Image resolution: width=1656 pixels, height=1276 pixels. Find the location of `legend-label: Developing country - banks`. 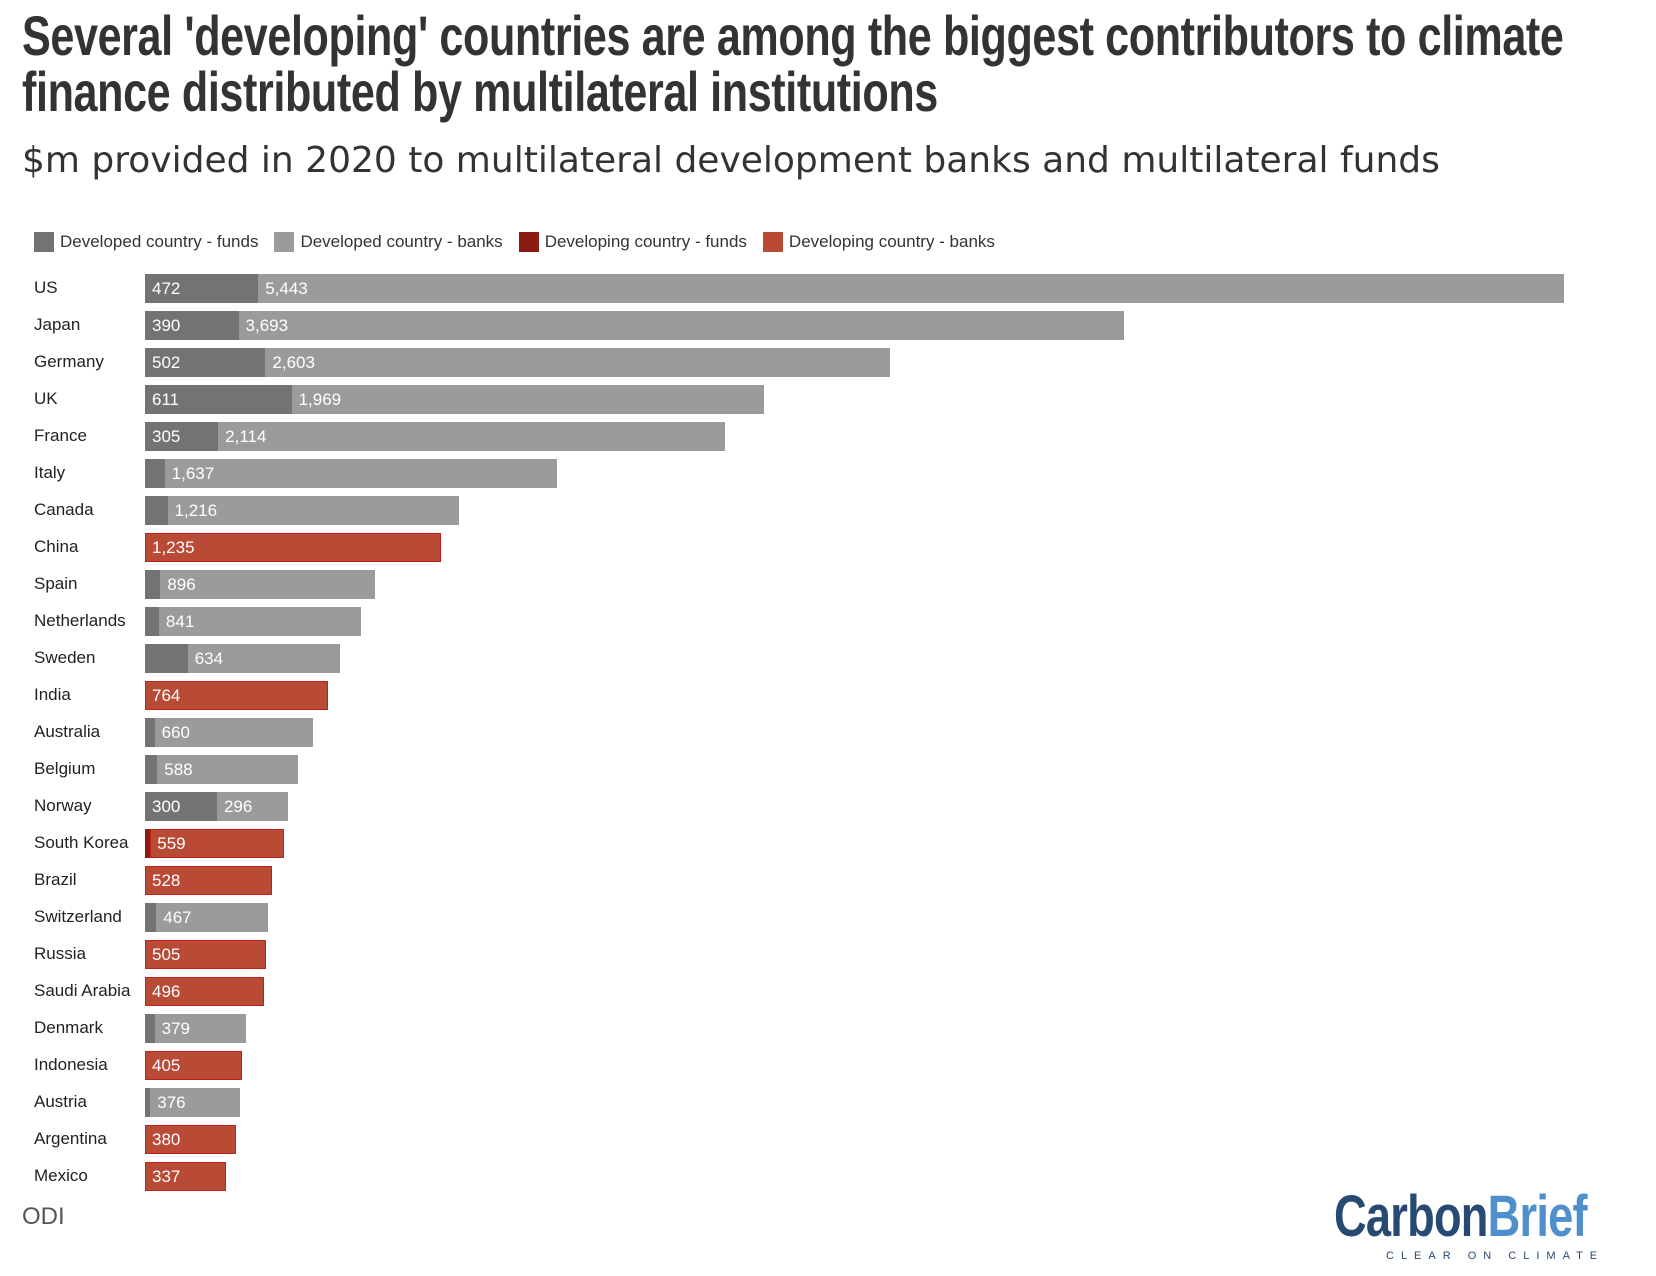

legend-label: Developing country - banks is located at coordinates (891, 241).